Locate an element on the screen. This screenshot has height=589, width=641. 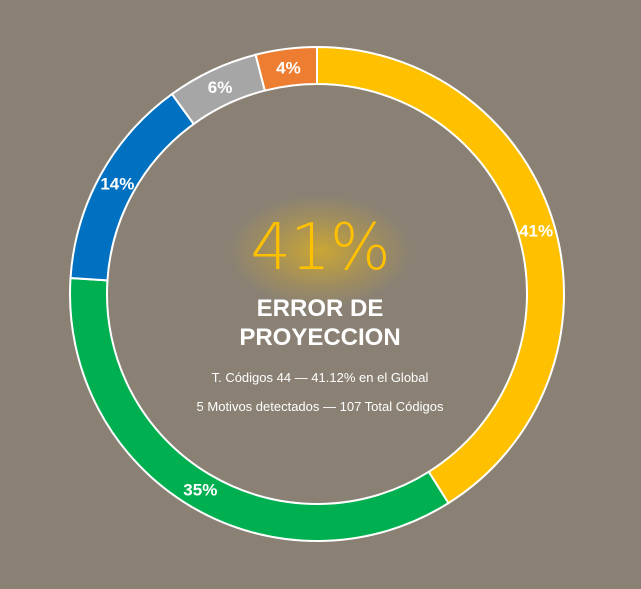
center-subtitle-codes: T. Códigos 44 — 41.12% en el Global is located at coordinates (320, 377).